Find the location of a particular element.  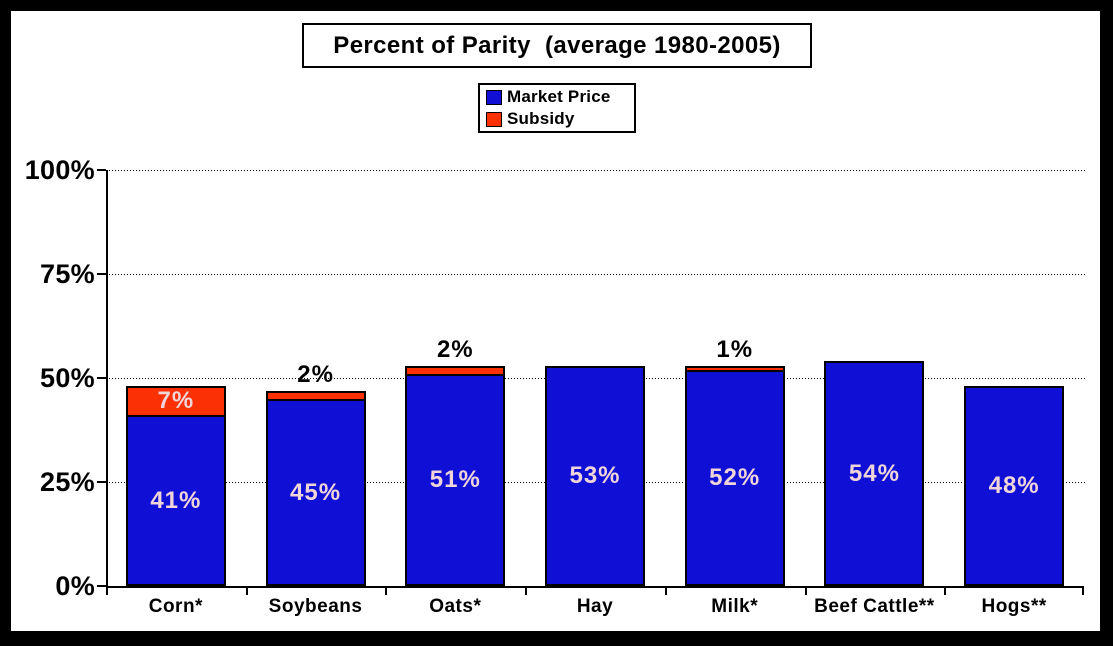

subsidy-value-label: 7% is located at coordinates (176, 400).